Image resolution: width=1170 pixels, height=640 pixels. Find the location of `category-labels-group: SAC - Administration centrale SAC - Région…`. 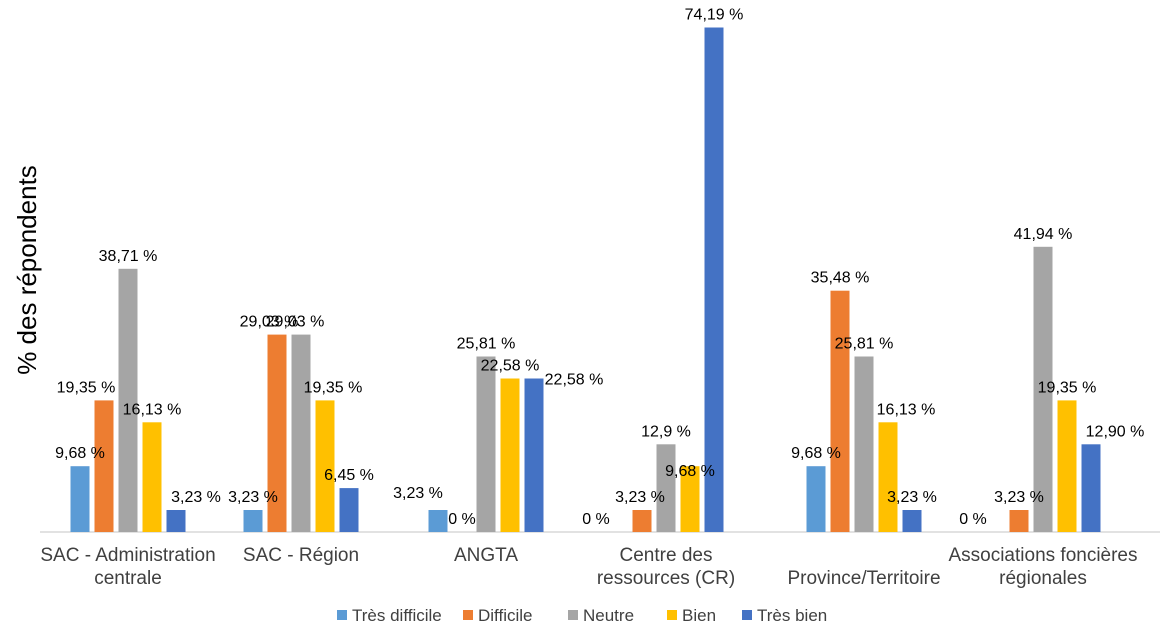

category-labels-group: SAC - Administration centrale SAC - Région… is located at coordinates (588, 567).